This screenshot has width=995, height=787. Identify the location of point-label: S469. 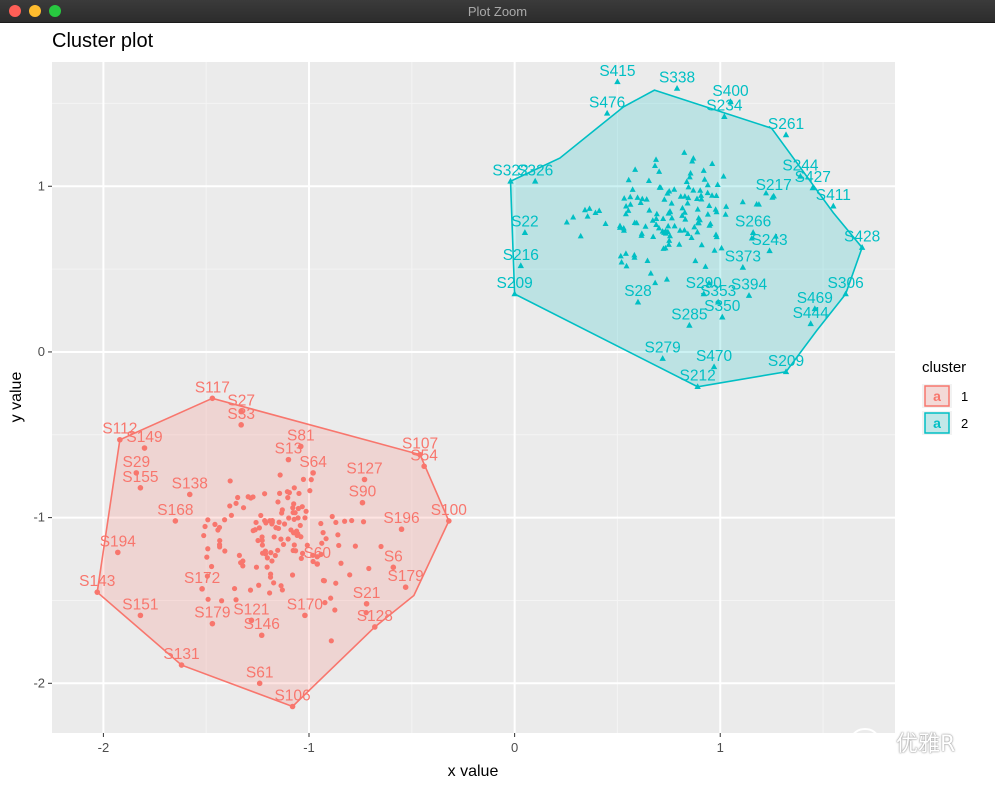
(815, 298).